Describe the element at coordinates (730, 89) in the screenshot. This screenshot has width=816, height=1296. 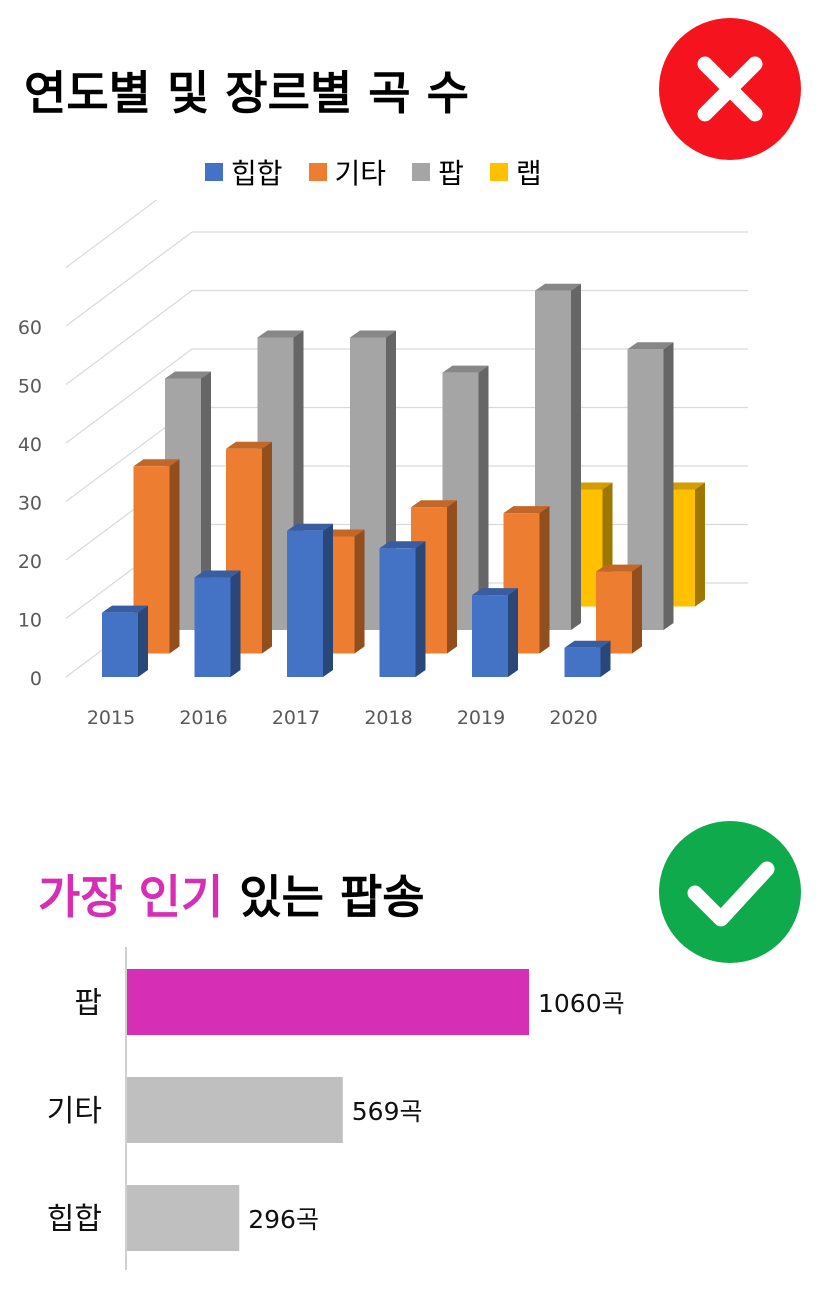
I see `x-icon` at that location.